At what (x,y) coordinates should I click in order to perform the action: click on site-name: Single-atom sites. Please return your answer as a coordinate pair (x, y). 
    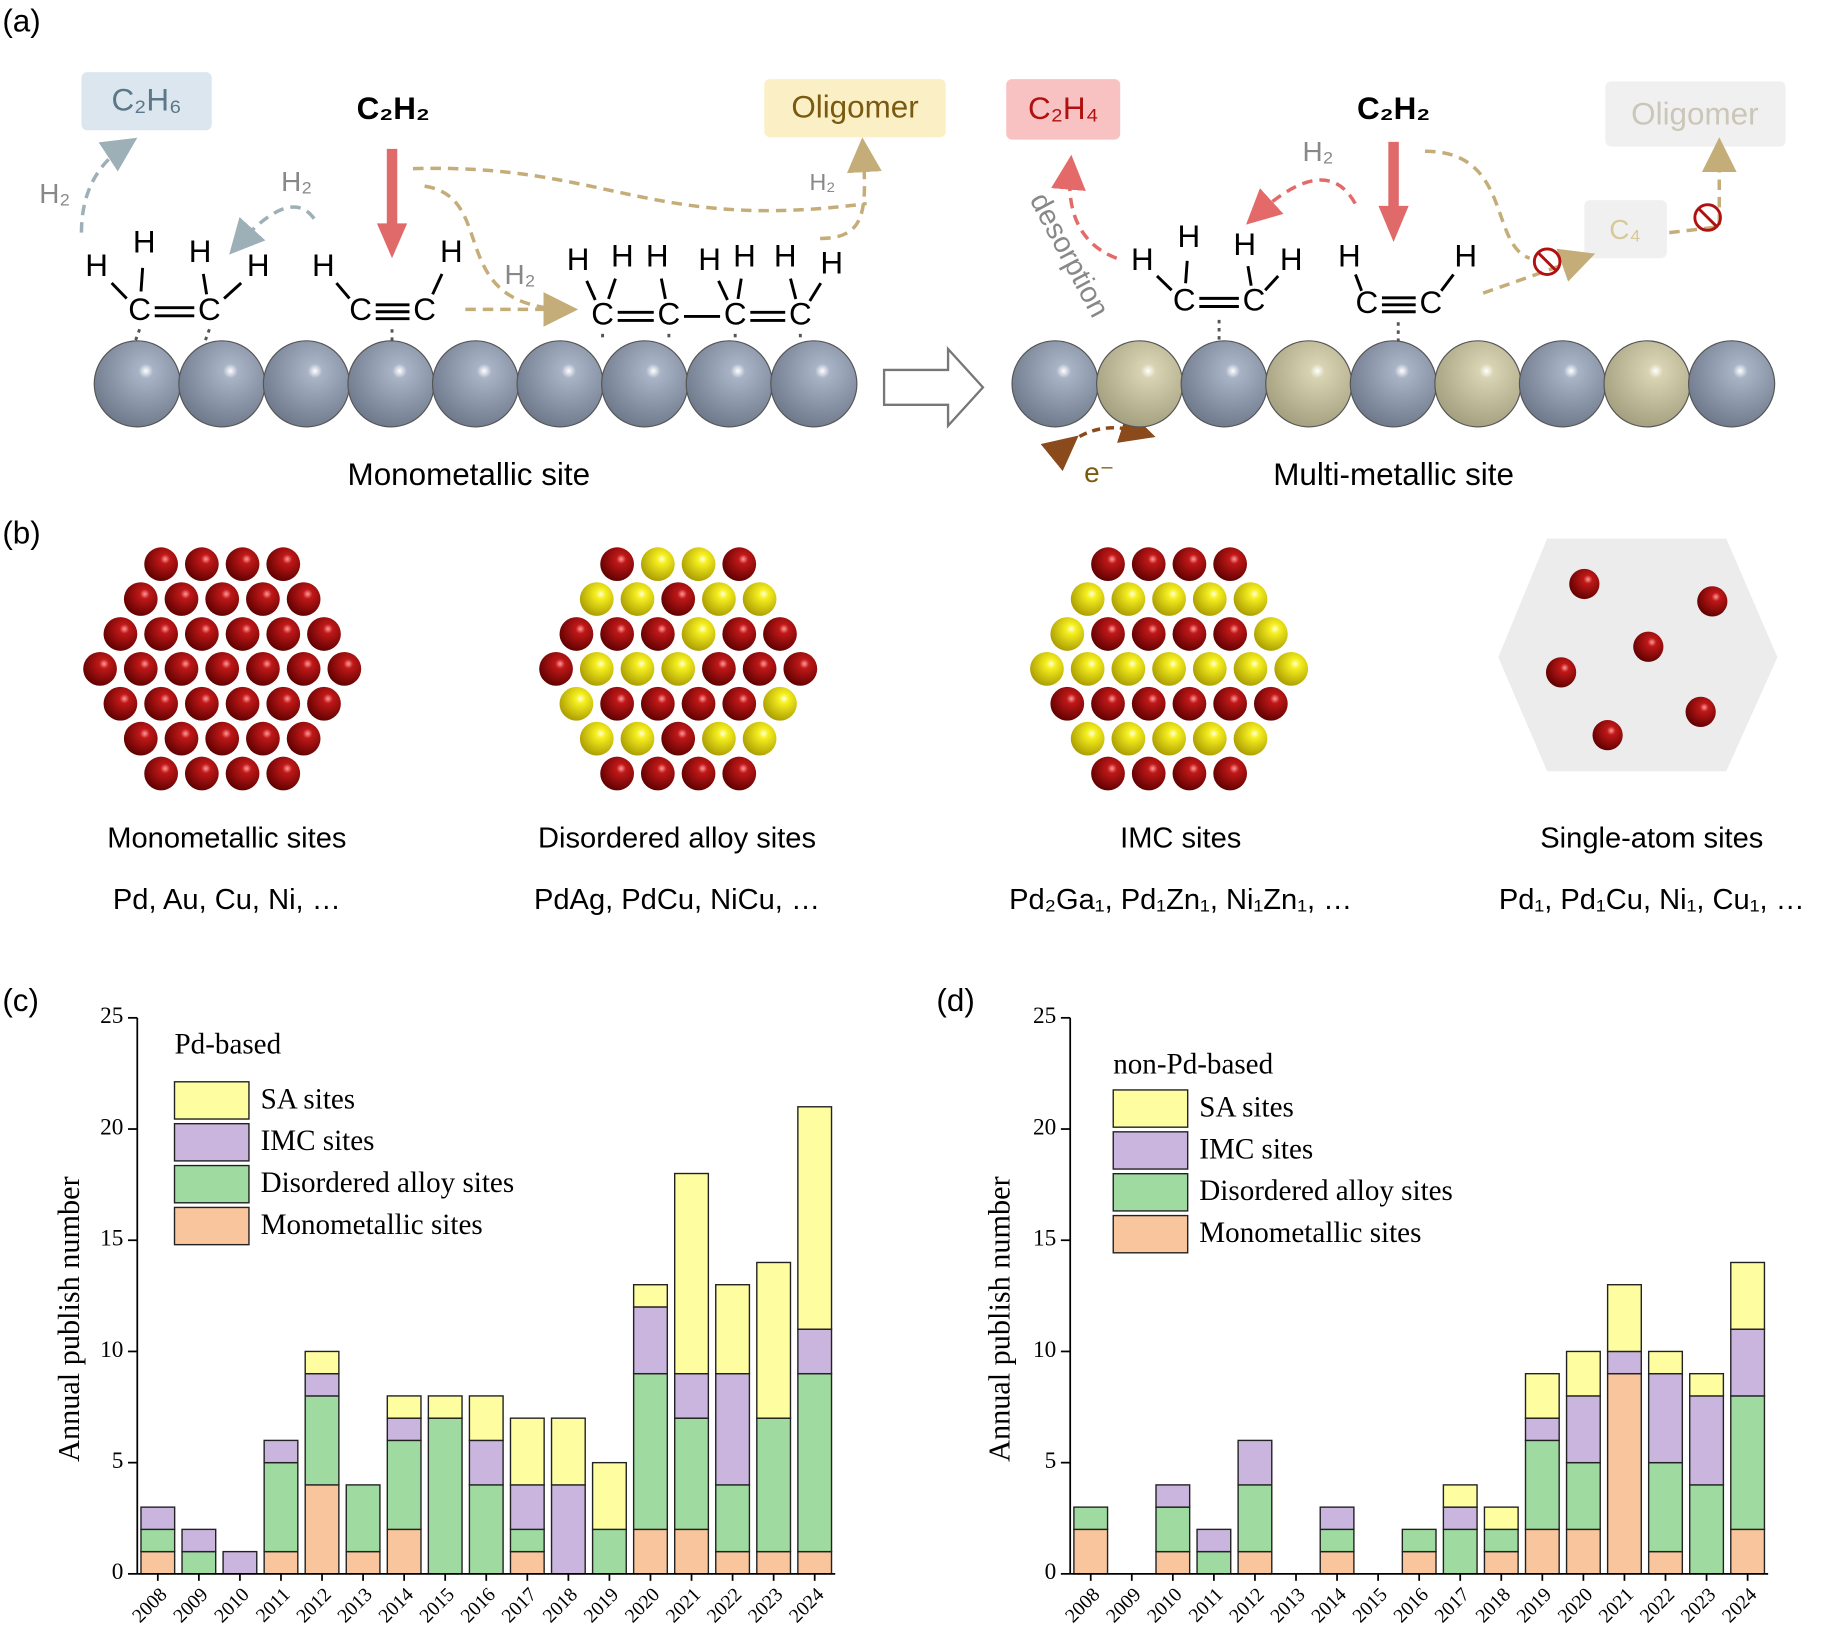
    Looking at the image, I should click on (1651, 839).